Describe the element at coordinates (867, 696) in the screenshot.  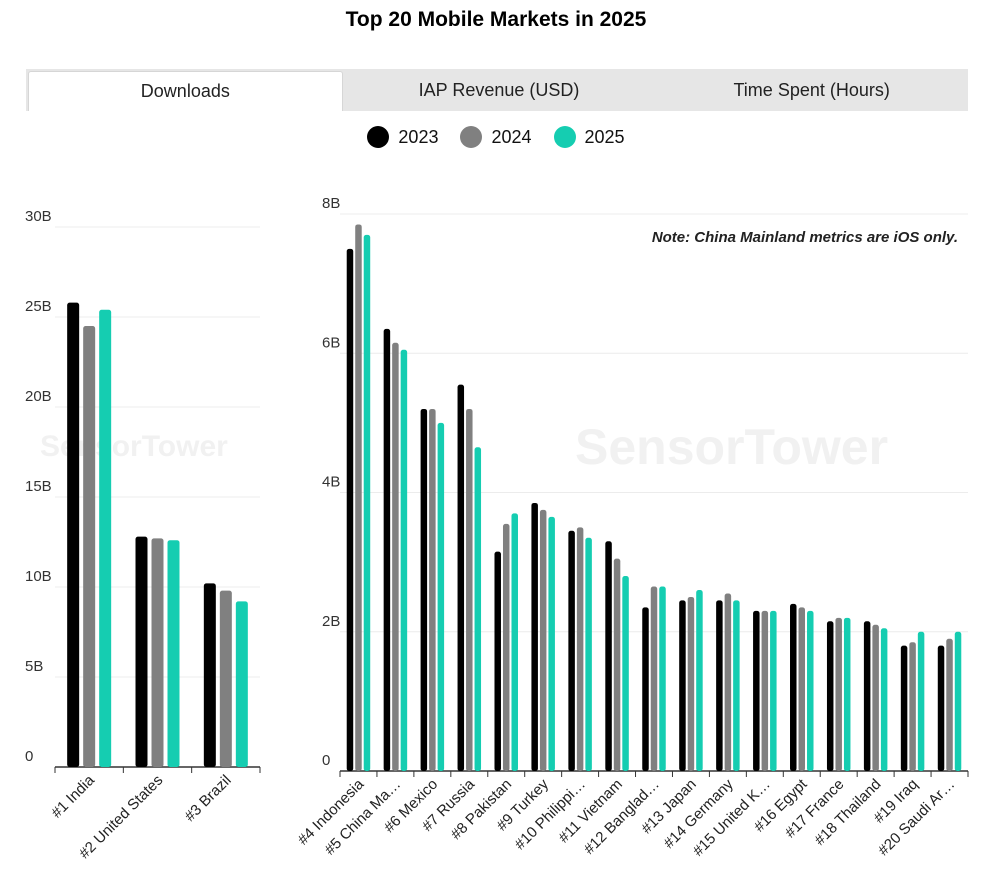
I see `bar-18-thailand-2023` at that location.